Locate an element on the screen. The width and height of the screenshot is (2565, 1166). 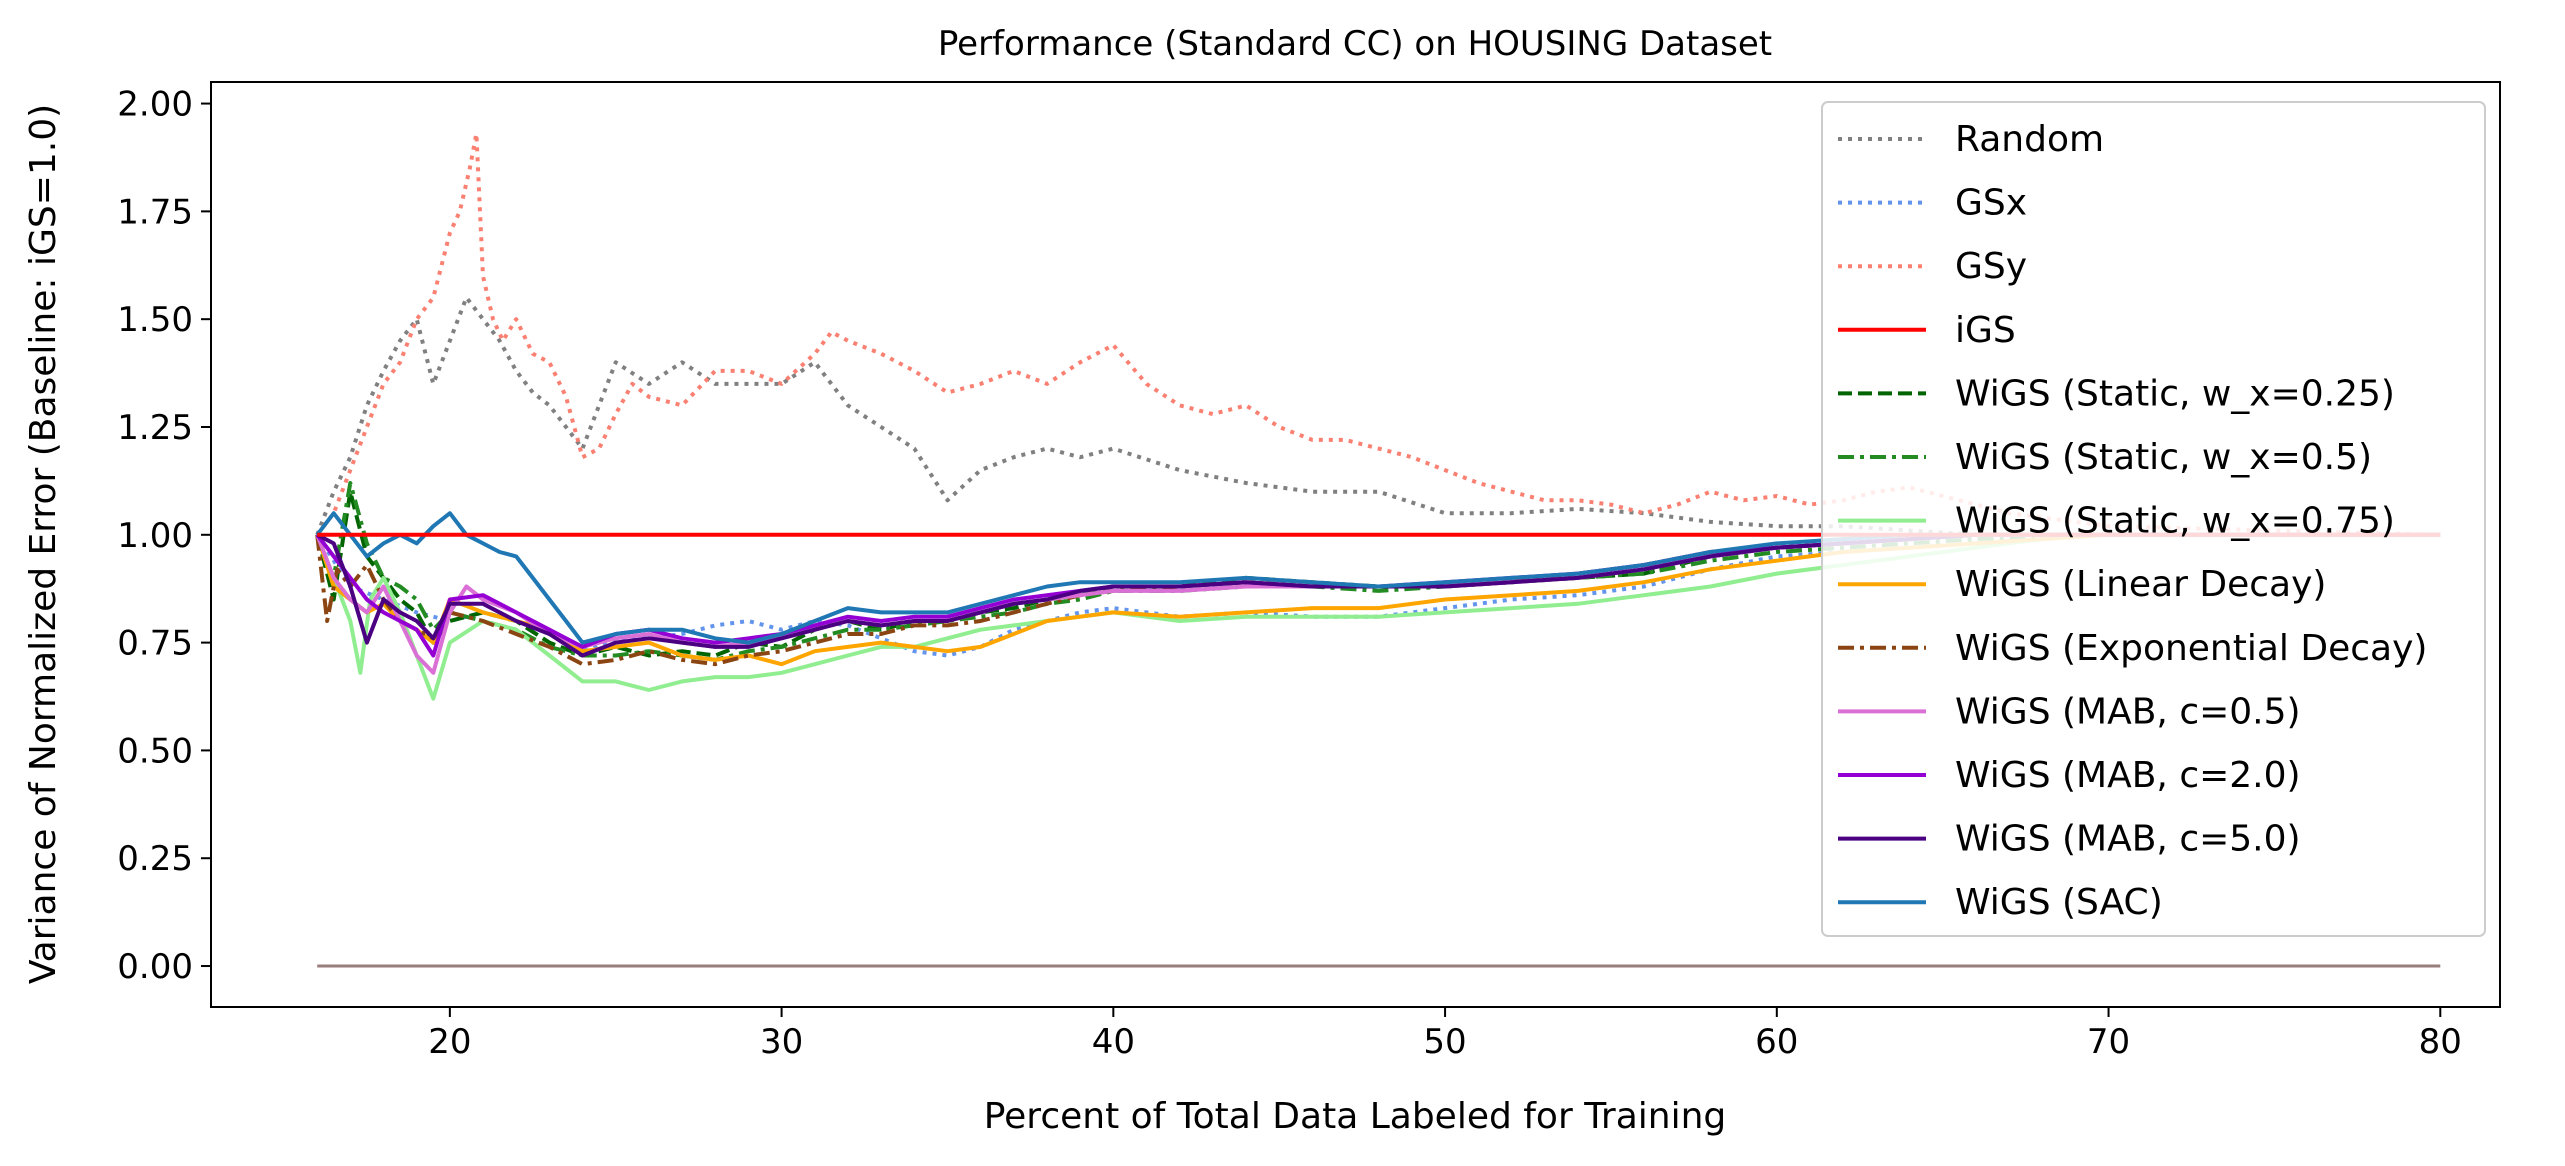
legend-label-gsx: GSx is located at coordinates (1991, 203).